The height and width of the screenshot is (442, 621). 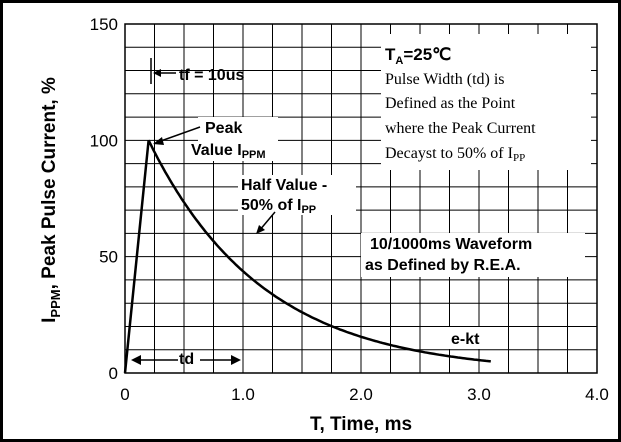 What do you see at coordinates (465, 339) in the screenshot?
I see `ekt-label: e-kt` at bounding box center [465, 339].